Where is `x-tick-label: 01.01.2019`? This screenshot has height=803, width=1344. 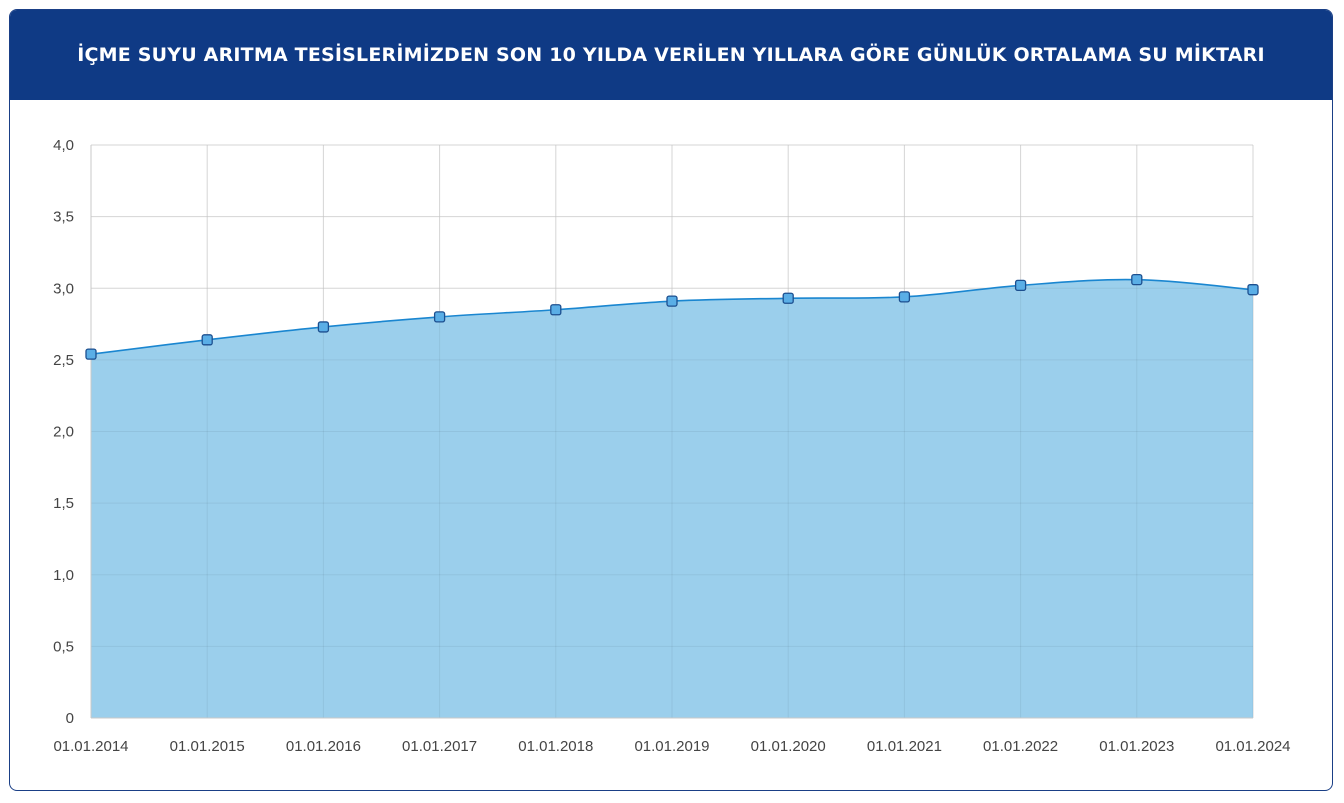
x-tick-label: 01.01.2019 is located at coordinates (671, 746).